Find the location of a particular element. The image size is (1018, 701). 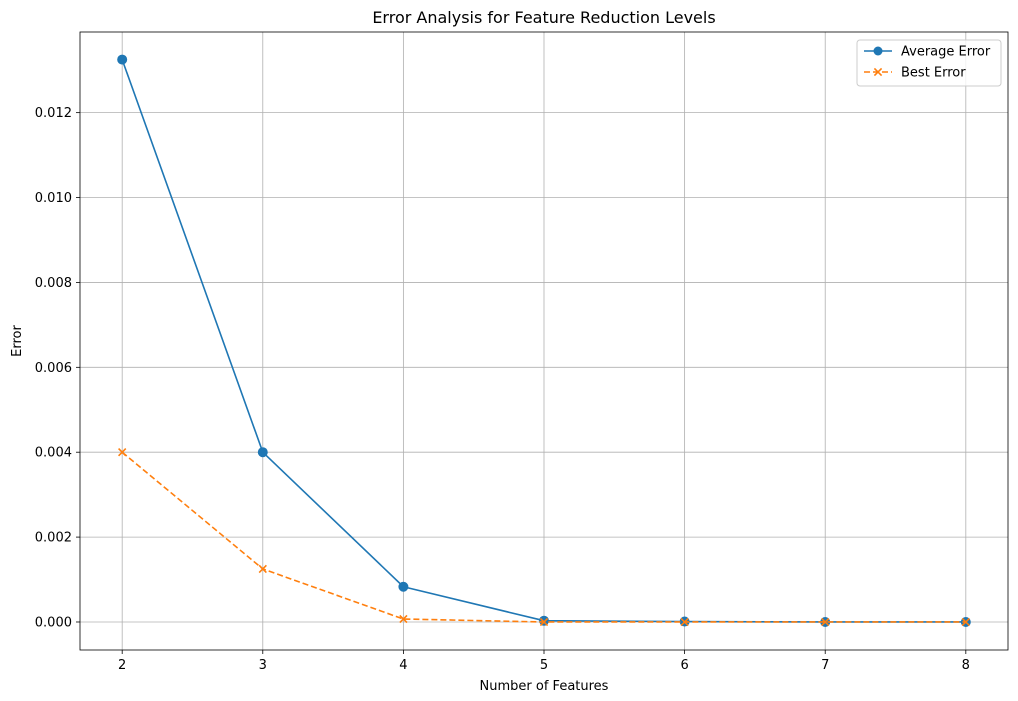

y-tick-label: 0.006 is located at coordinates (53, 368).